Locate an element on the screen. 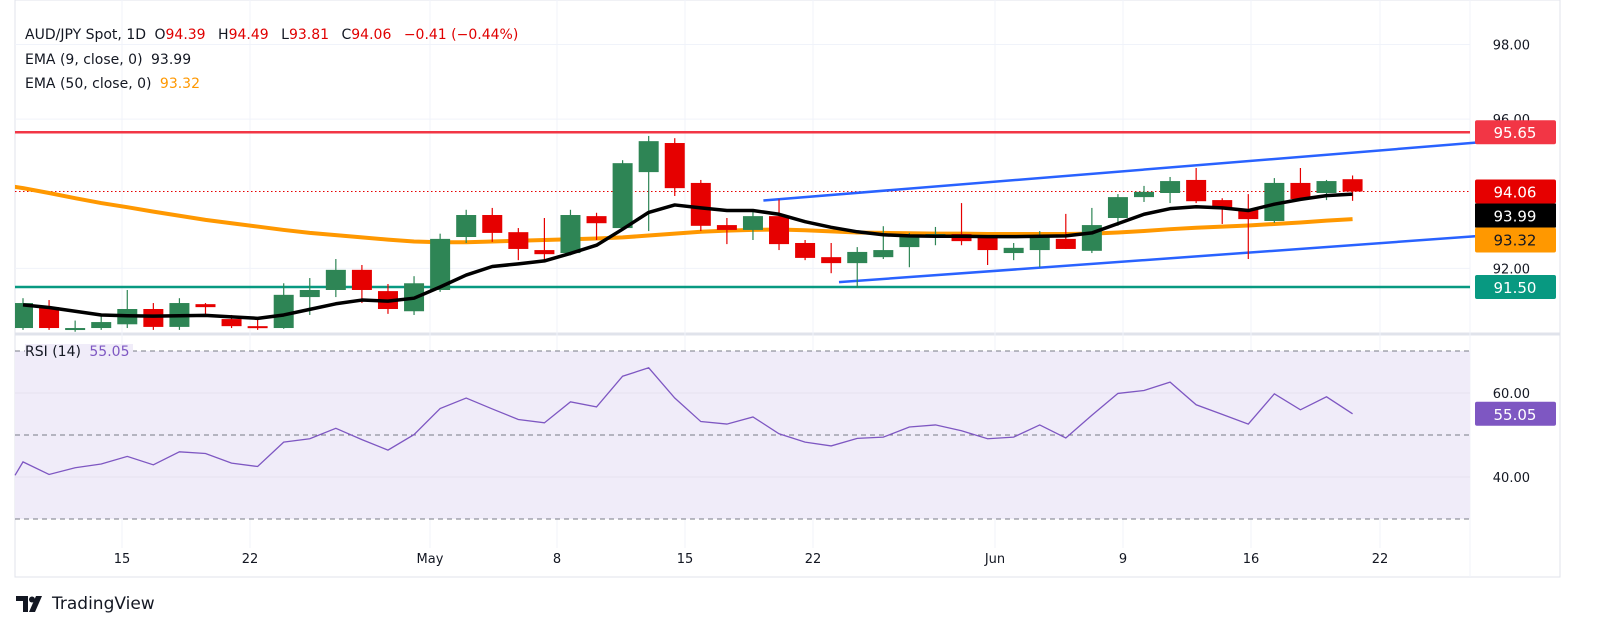  rsi-legend: RSI (14) 55.05 is located at coordinates (79, 352).